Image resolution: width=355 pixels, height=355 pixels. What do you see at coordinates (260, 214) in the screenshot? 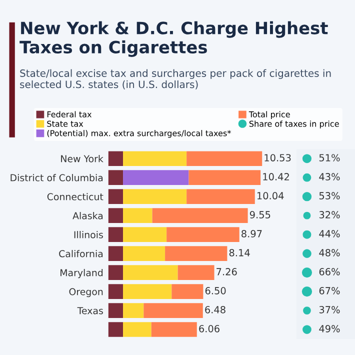
I see `annotation: 9.55` at bounding box center [260, 214].